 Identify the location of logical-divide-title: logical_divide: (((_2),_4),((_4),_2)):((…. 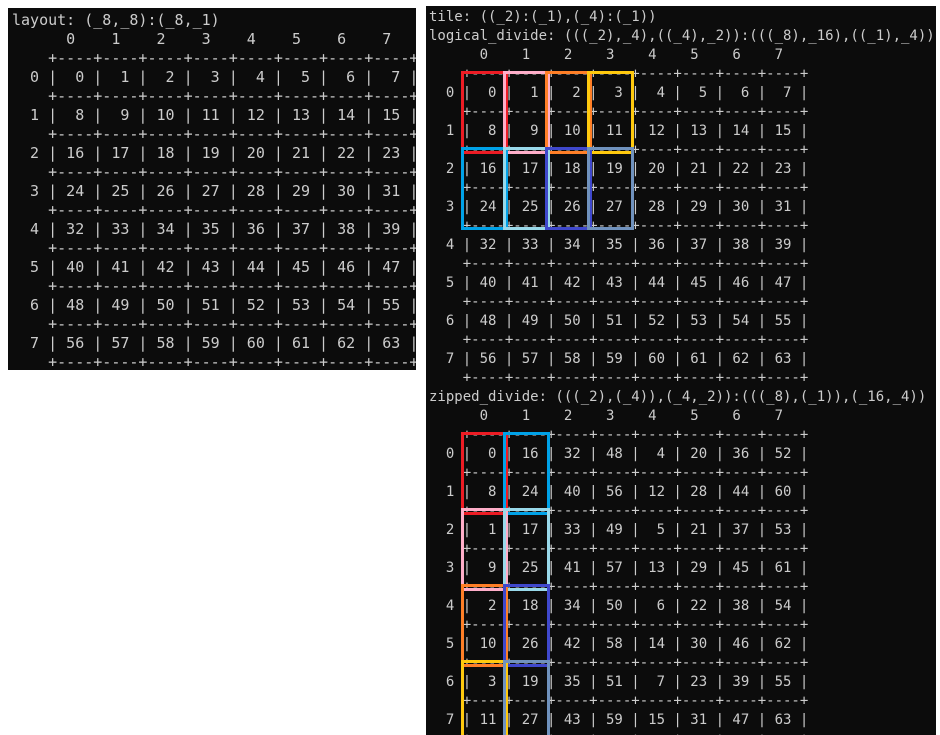
(682, 36).